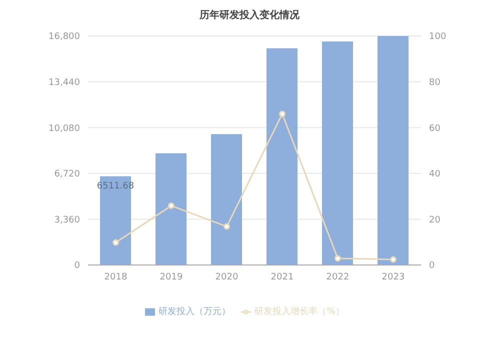 The width and height of the screenshot is (499, 337). I want to click on x-tick-label: 2018, so click(116, 277).